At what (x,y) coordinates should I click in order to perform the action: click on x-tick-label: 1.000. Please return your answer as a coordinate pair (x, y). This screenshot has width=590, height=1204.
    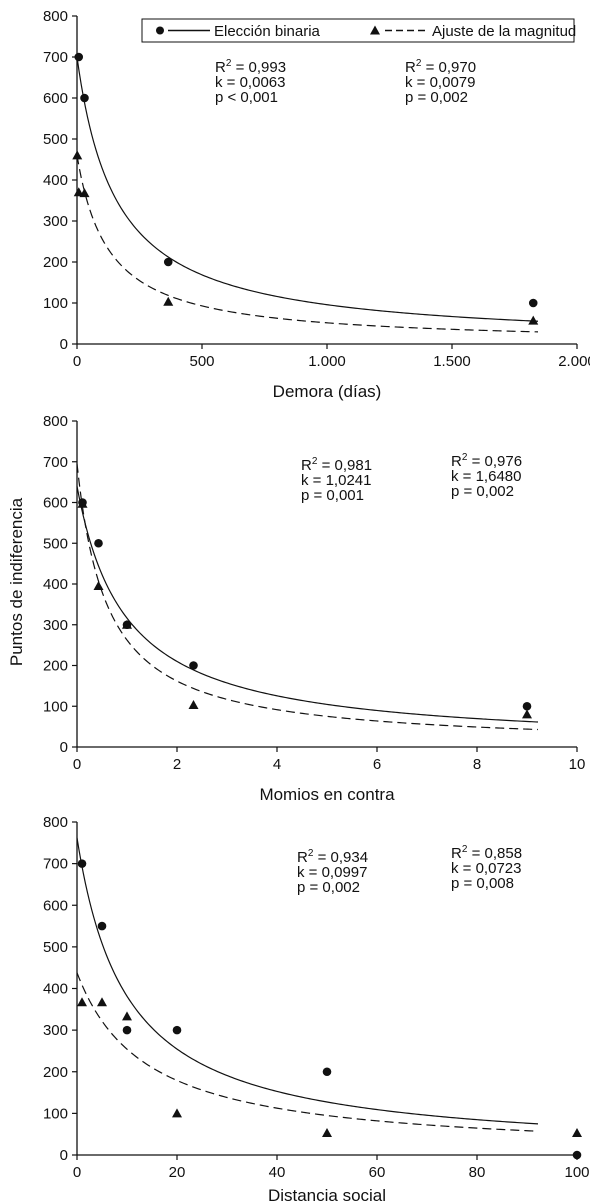
    Looking at the image, I should click on (327, 361).